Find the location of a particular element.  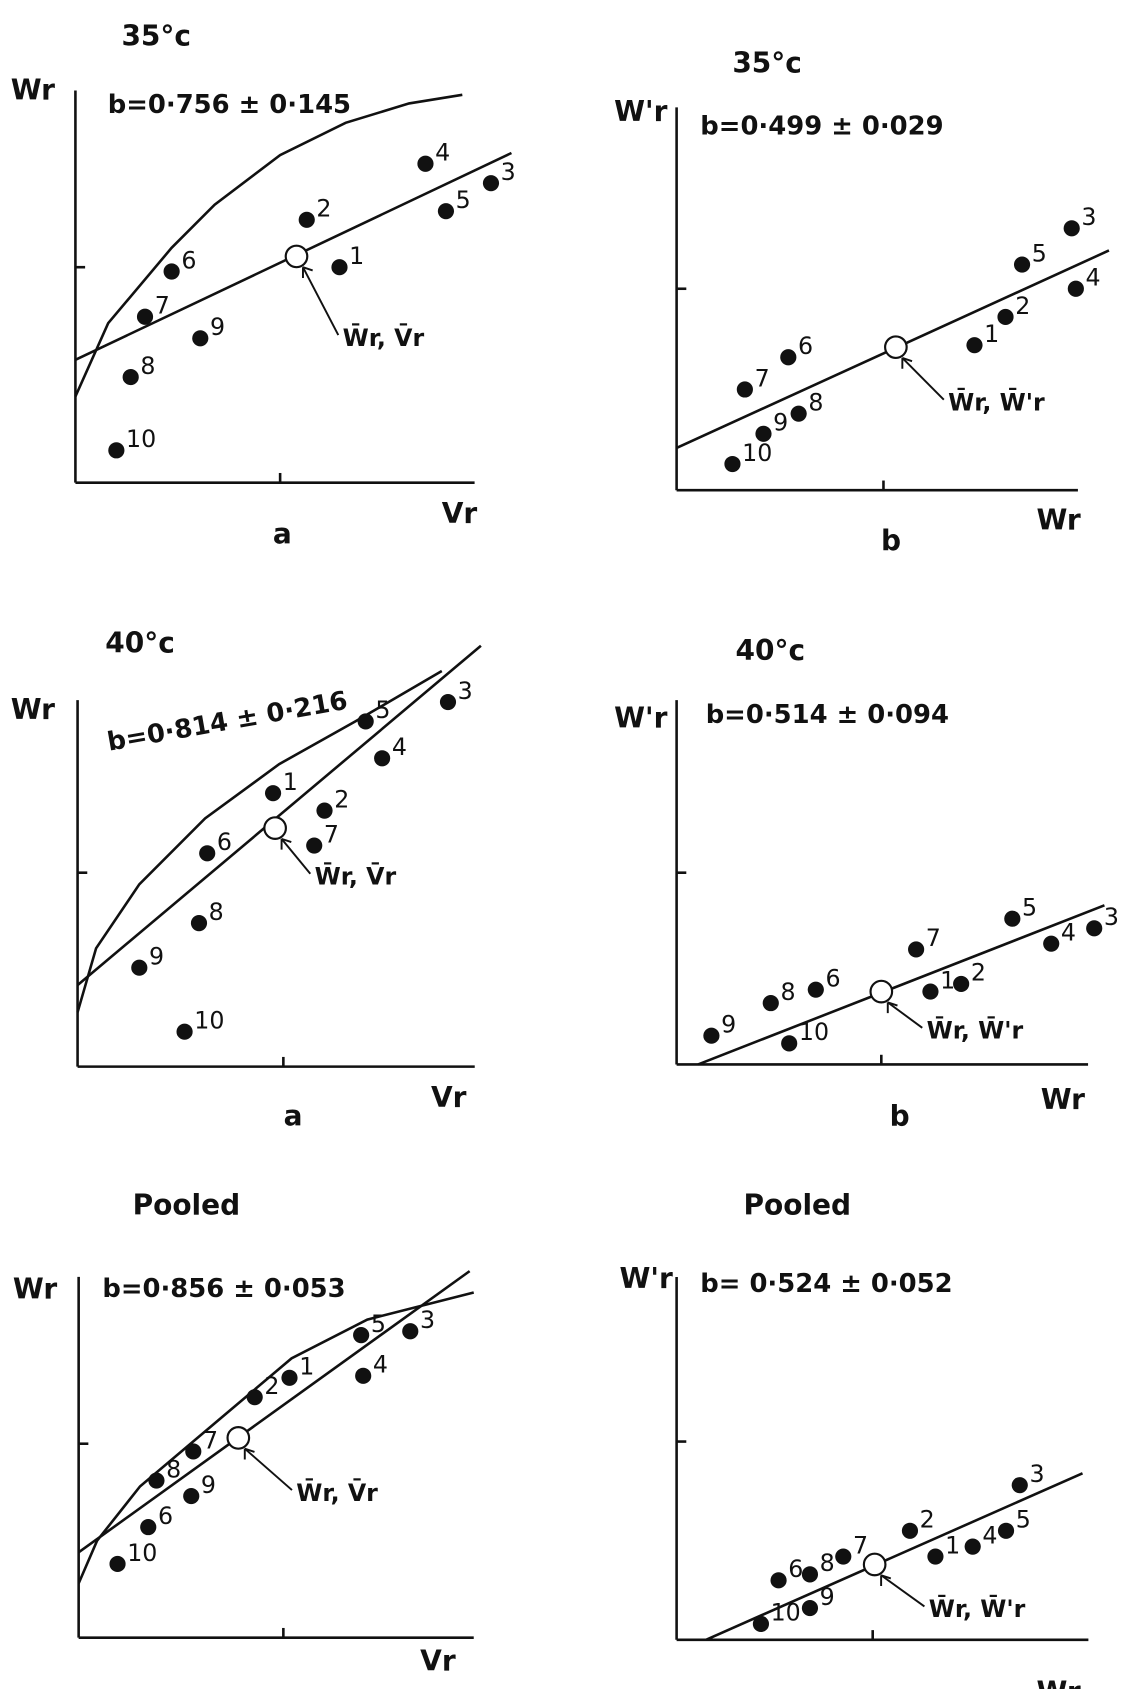

mean-label: W̄r, V̄r is located at coordinates (384, 337).